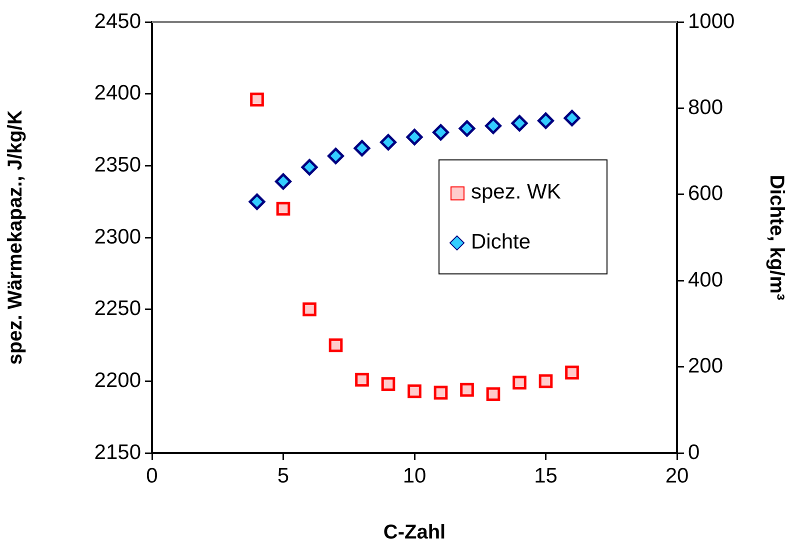 The height and width of the screenshot is (549, 792). Describe the element at coordinates (414, 476) in the screenshot. I see `x-tick-label: 10` at that location.